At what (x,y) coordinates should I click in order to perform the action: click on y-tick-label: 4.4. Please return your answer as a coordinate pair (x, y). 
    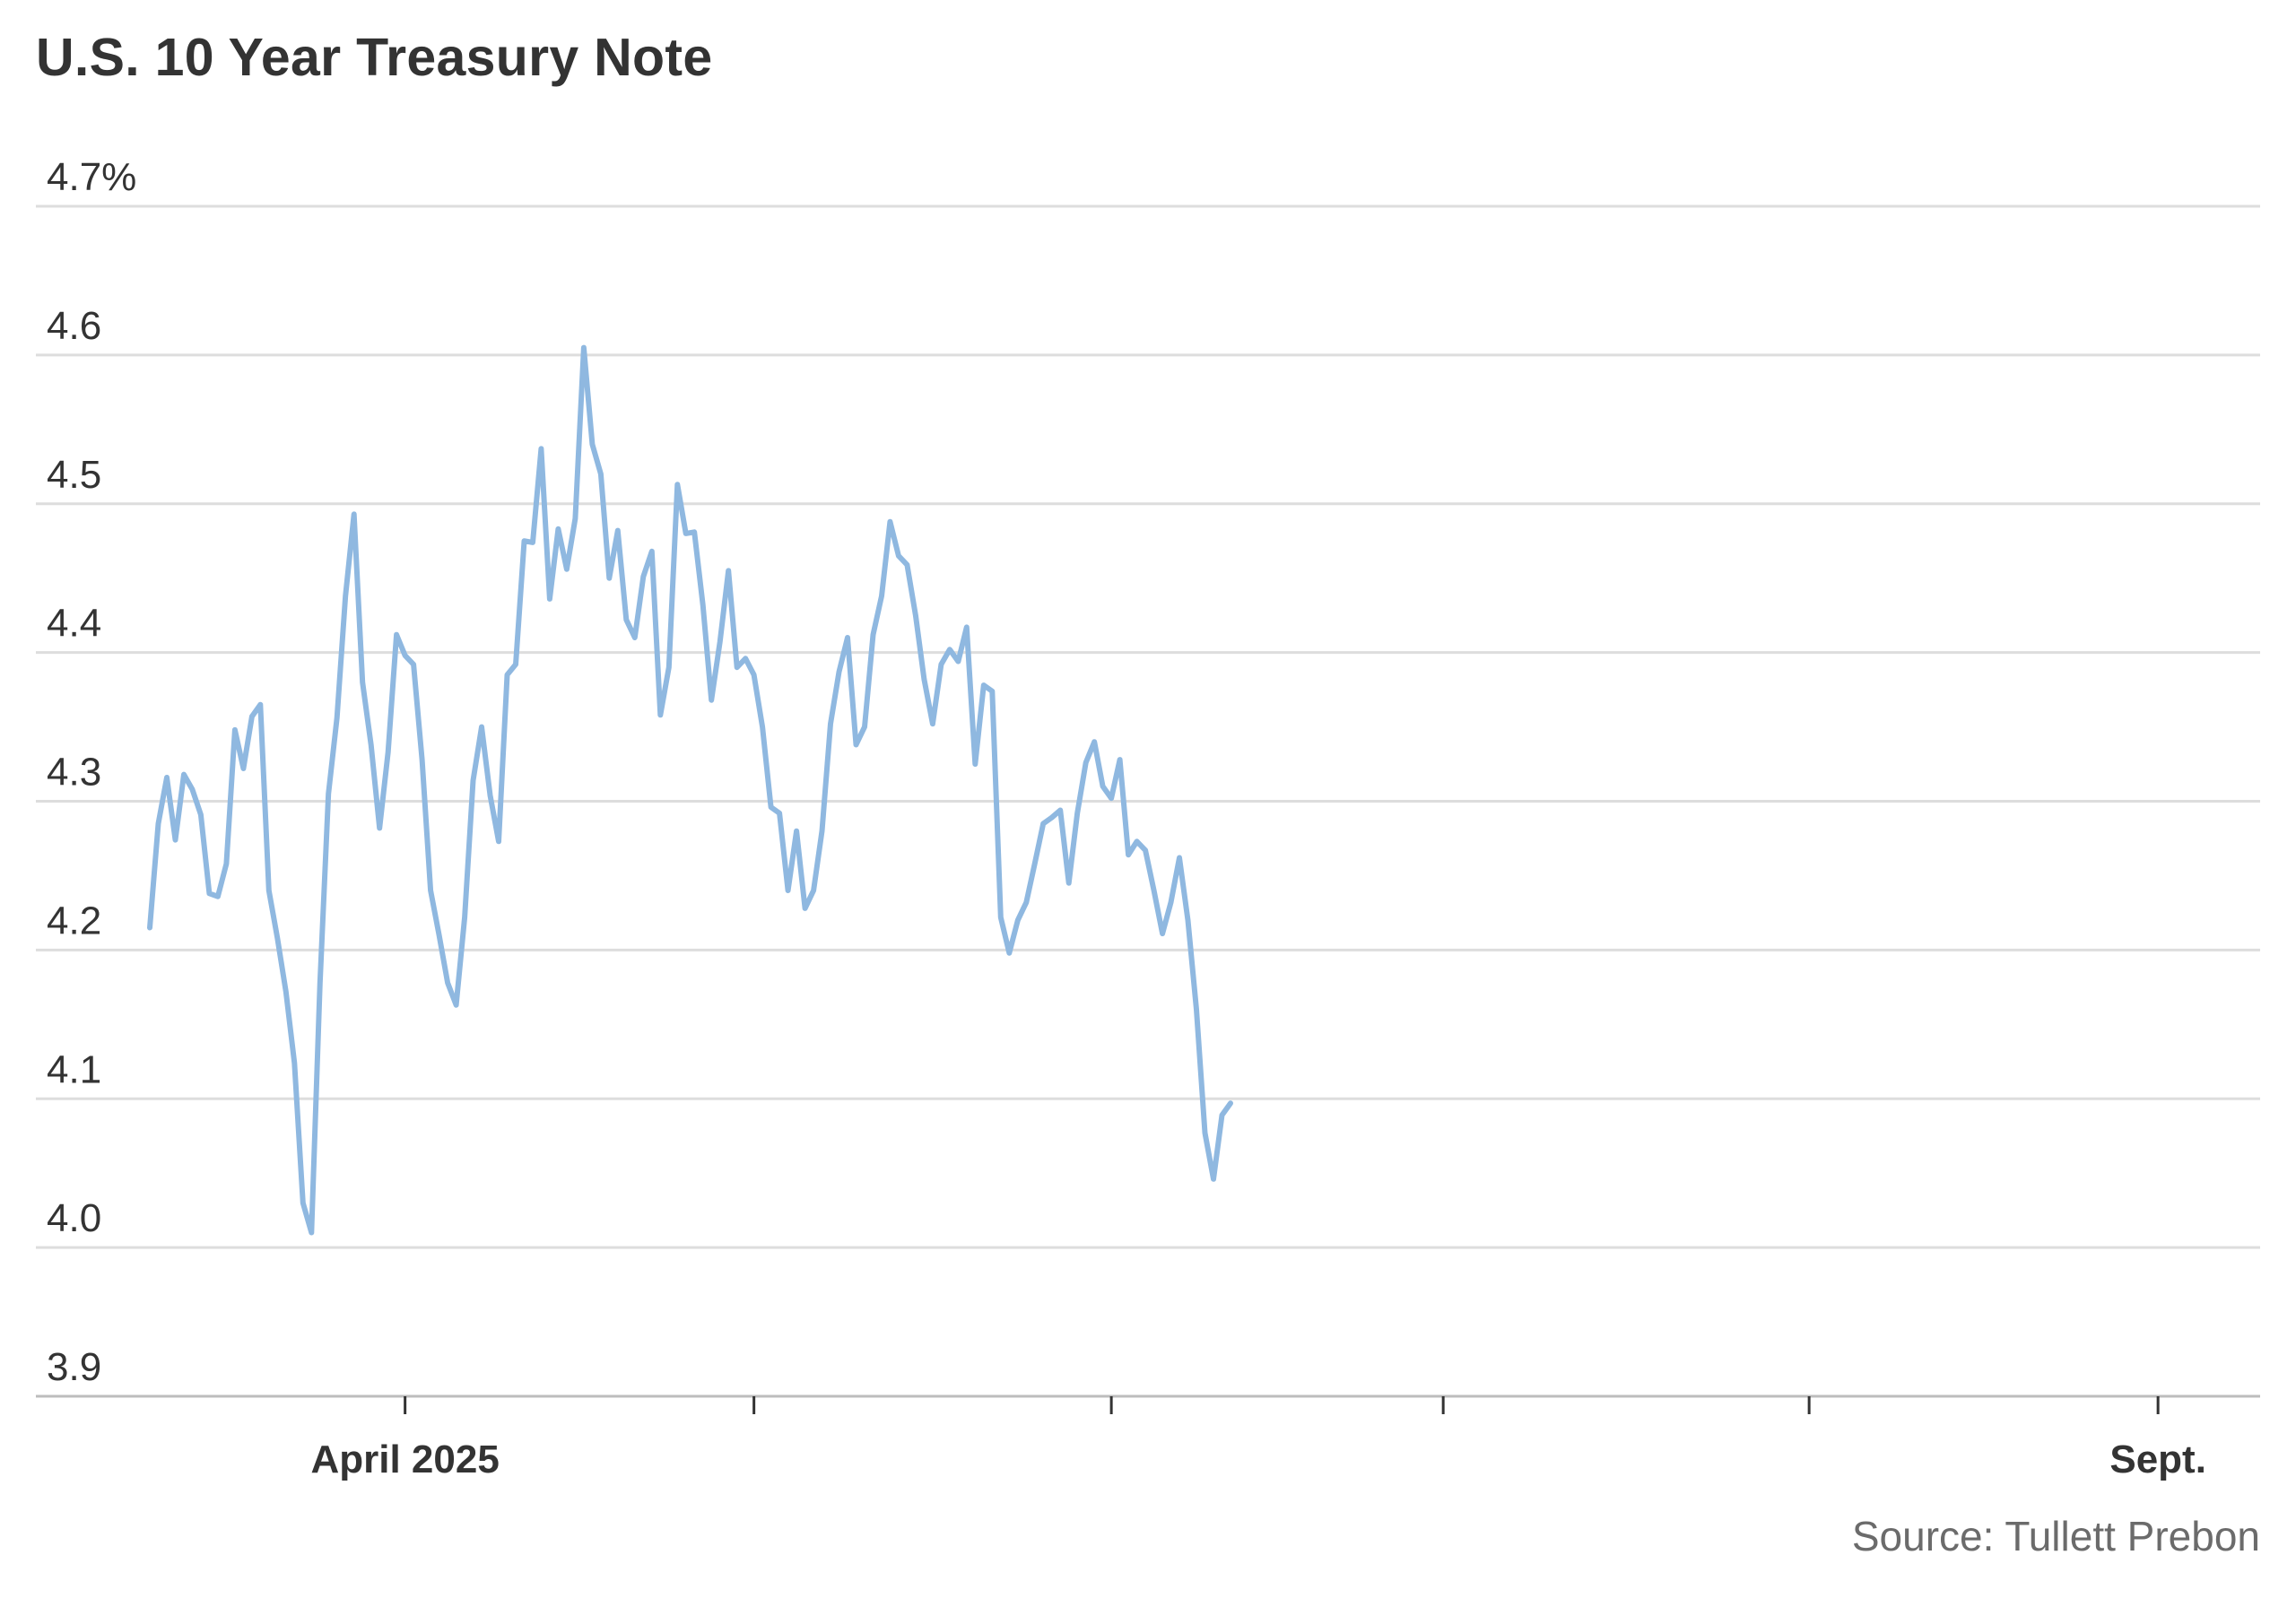
    Looking at the image, I should click on (74, 624).